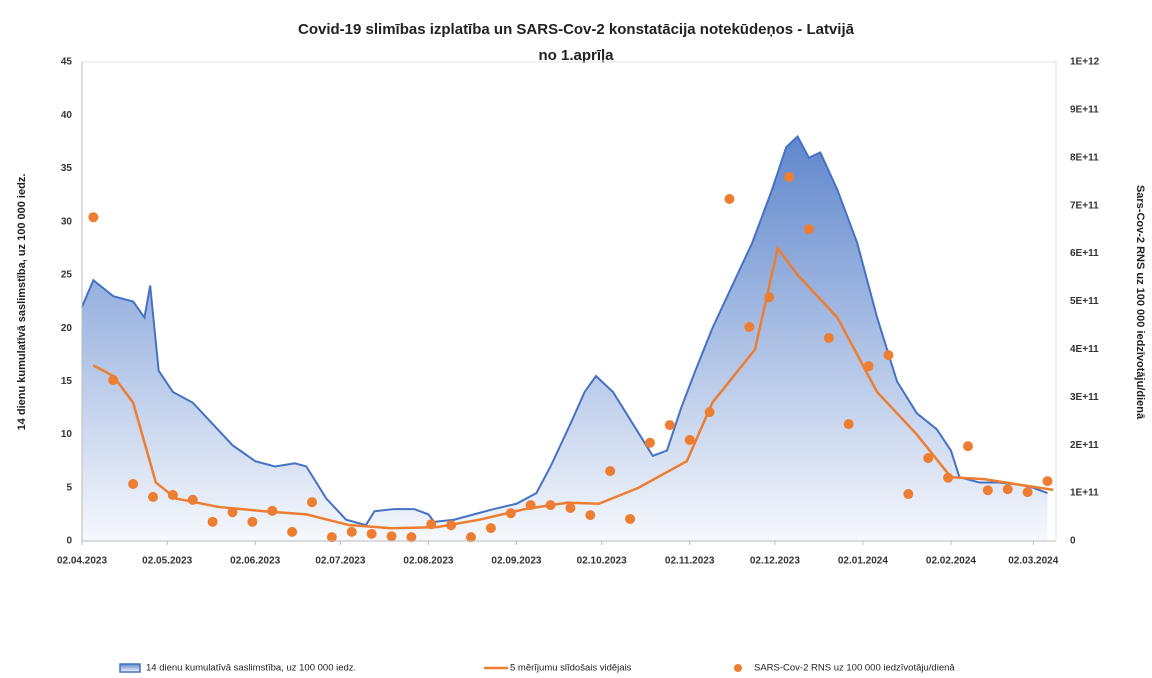 This screenshot has width=1152, height=678. I want to click on x-tick-label: 02.07.2023, so click(340, 561).